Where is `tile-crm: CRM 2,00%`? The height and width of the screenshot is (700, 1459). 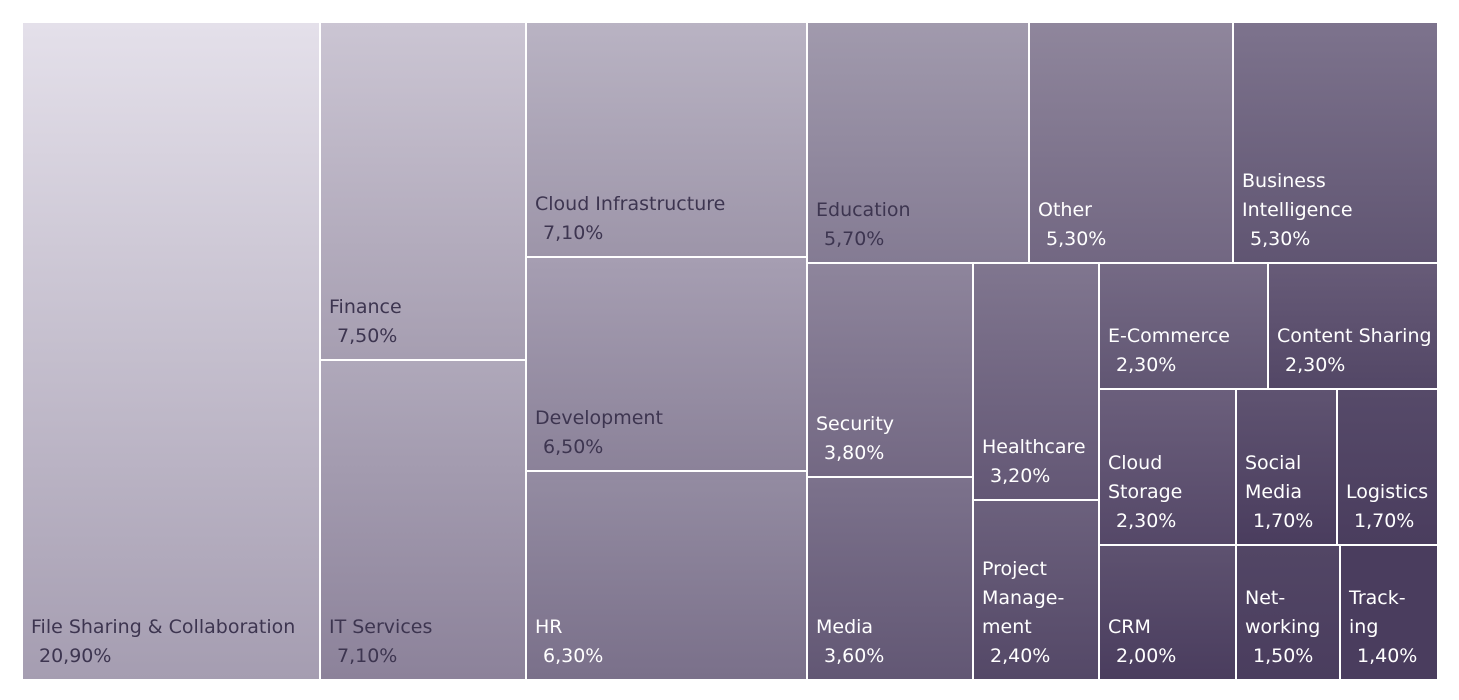 tile-crm: CRM 2,00% is located at coordinates (1167, 612).